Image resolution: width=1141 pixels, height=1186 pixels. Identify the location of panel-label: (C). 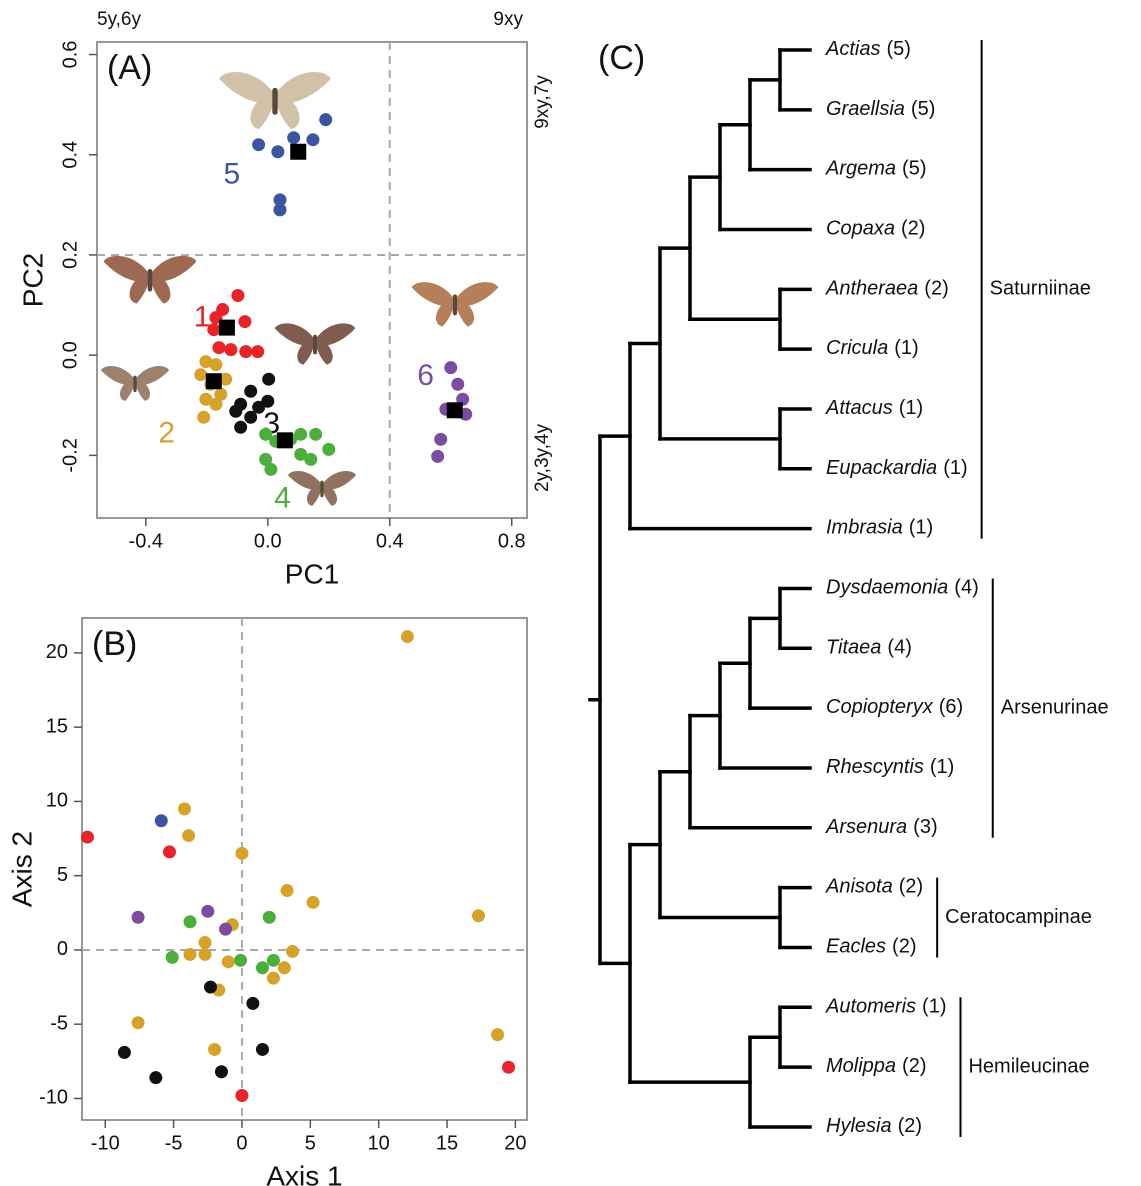
(621, 58).